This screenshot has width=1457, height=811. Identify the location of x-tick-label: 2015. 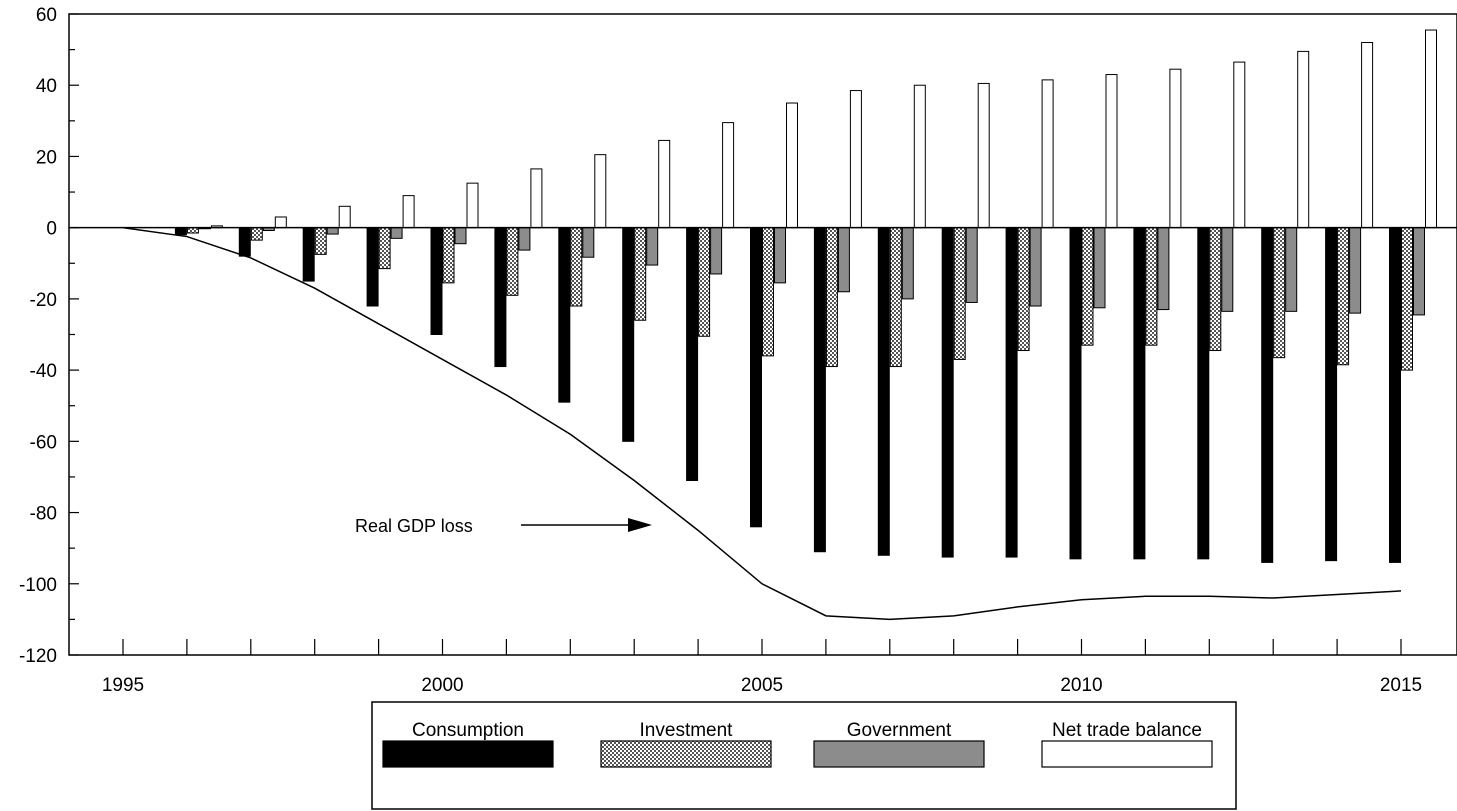
(1401, 685).